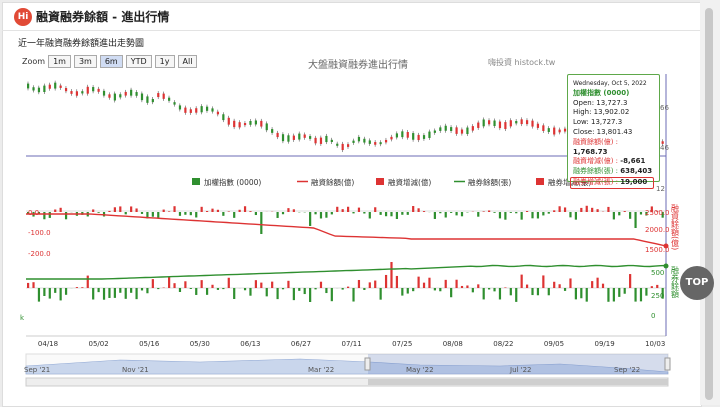 The height and width of the screenshot is (407, 720). I want to click on tooltip-close: Close: 13,801.43, so click(613, 133).